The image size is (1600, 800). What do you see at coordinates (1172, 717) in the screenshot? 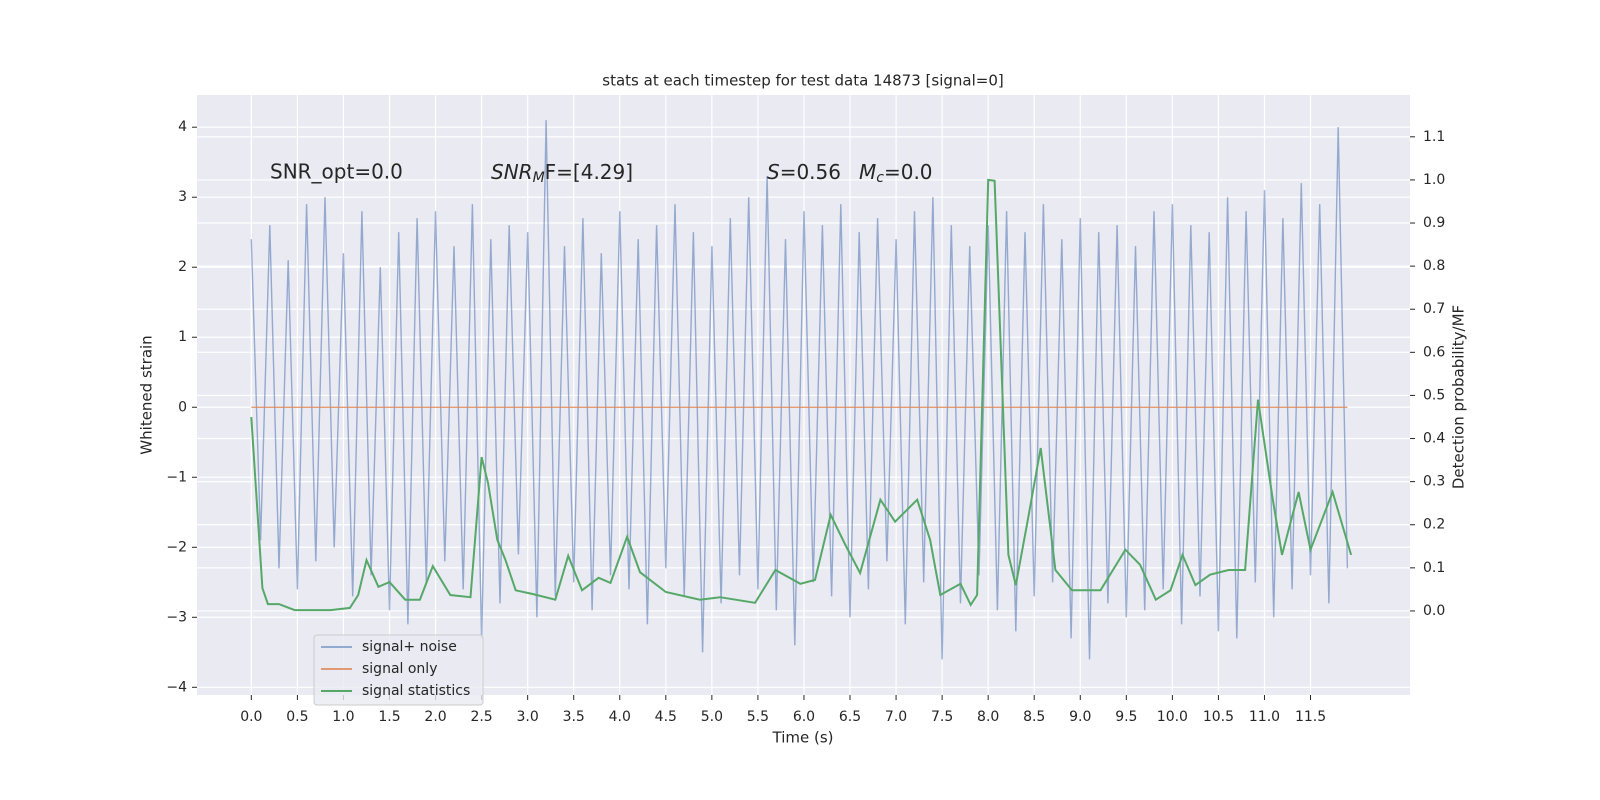
I see `x-tick-label: 10.0` at bounding box center [1172, 717].